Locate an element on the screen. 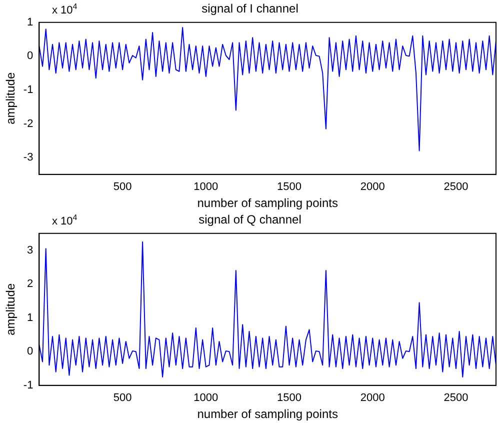  chart-title: signal of I channel is located at coordinates (250, 9).